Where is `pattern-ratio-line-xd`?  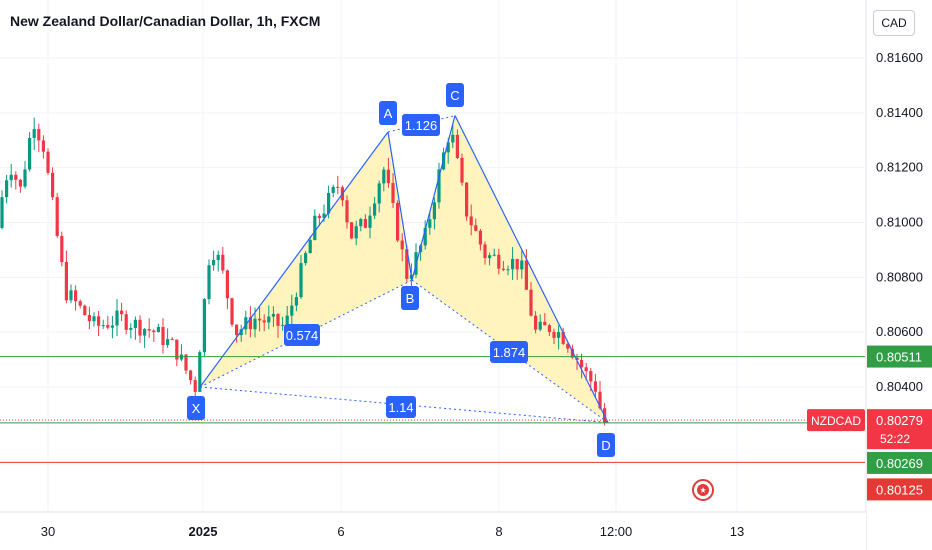 pattern-ratio-line-xd is located at coordinates (404, 405).